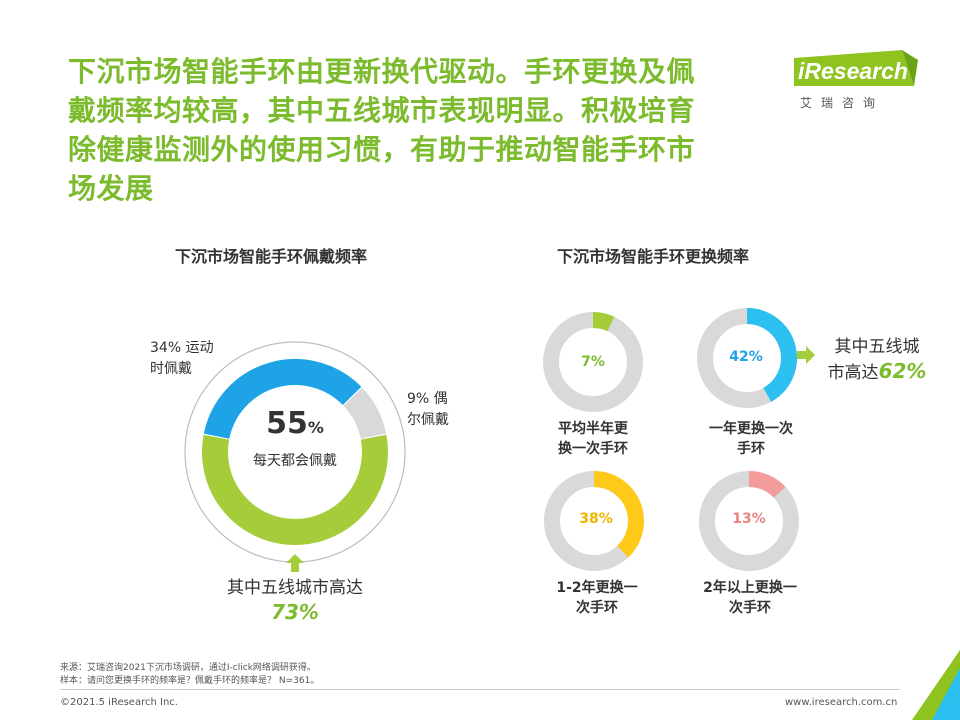 This screenshot has height=720, width=960. What do you see at coordinates (271, 256) in the screenshot?
I see `chart-title-wear-frequency: 下沉市场智能手环佩戴频率` at bounding box center [271, 256].